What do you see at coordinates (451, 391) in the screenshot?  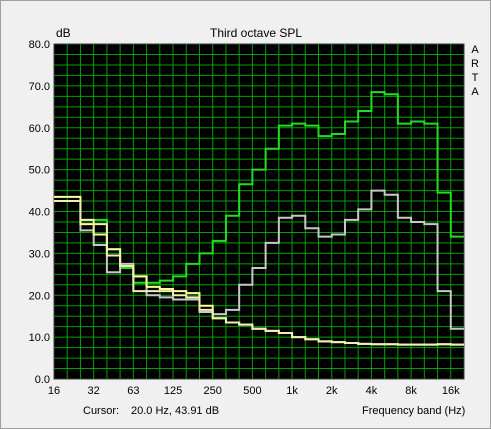 I see `x-tick-label: 16k` at bounding box center [451, 391].